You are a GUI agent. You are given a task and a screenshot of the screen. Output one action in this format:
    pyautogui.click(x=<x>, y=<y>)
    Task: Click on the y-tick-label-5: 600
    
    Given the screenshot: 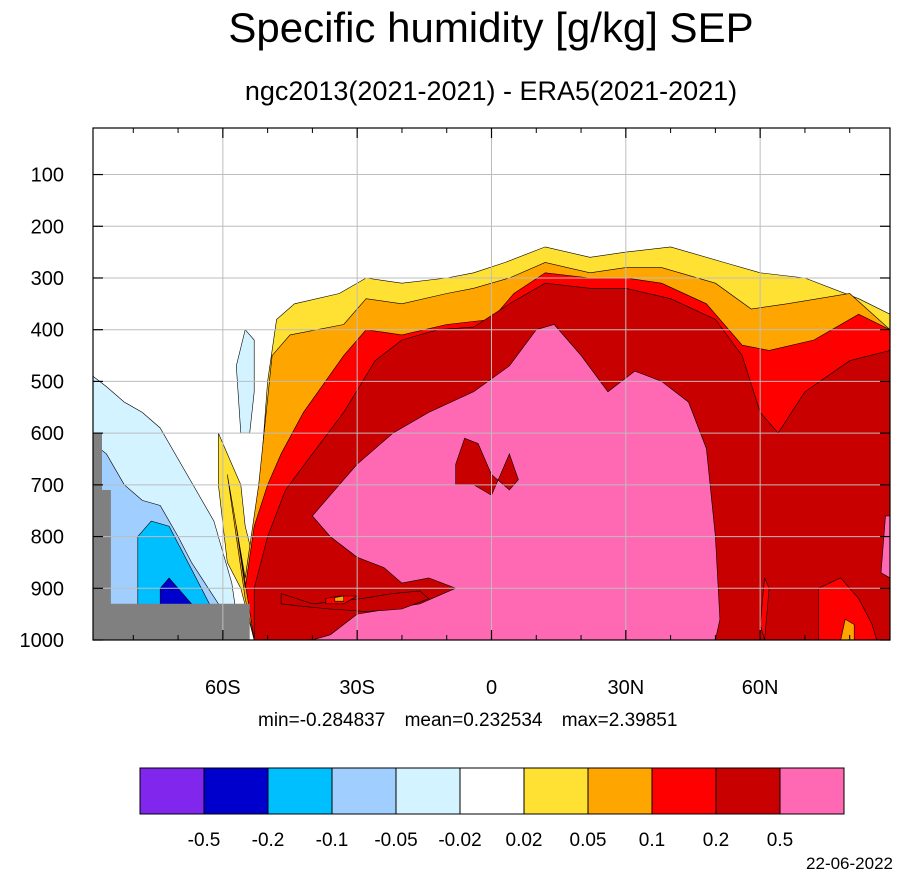 What is the action you would take?
    pyautogui.click(x=47, y=434)
    